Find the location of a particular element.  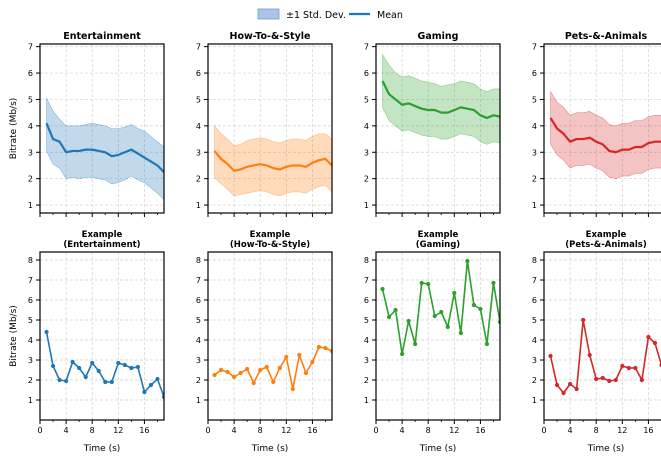

panel-title: Pets-&-Animals is located at coordinates (606, 36).